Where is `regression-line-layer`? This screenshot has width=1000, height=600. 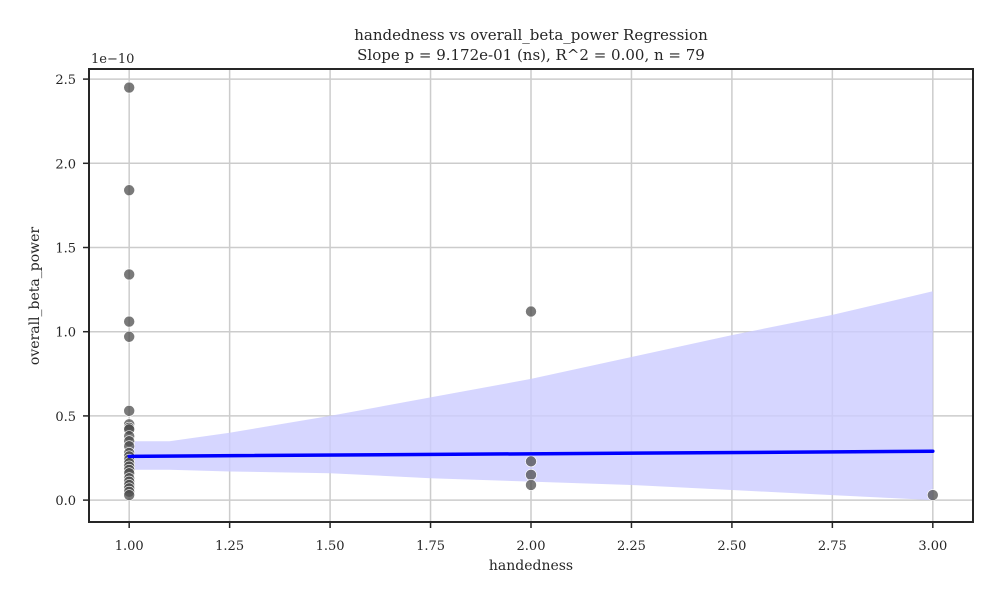
regression-line-layer is located at coordinates (531, 454).